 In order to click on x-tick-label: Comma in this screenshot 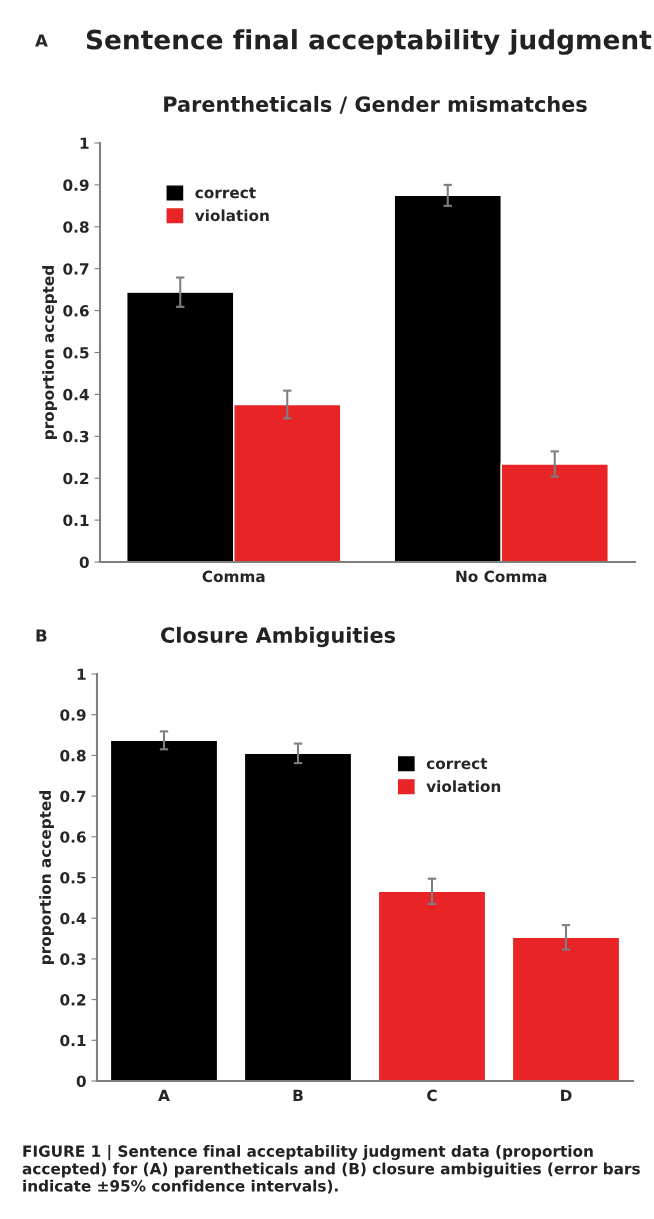, I will do `click(233, 576)`.